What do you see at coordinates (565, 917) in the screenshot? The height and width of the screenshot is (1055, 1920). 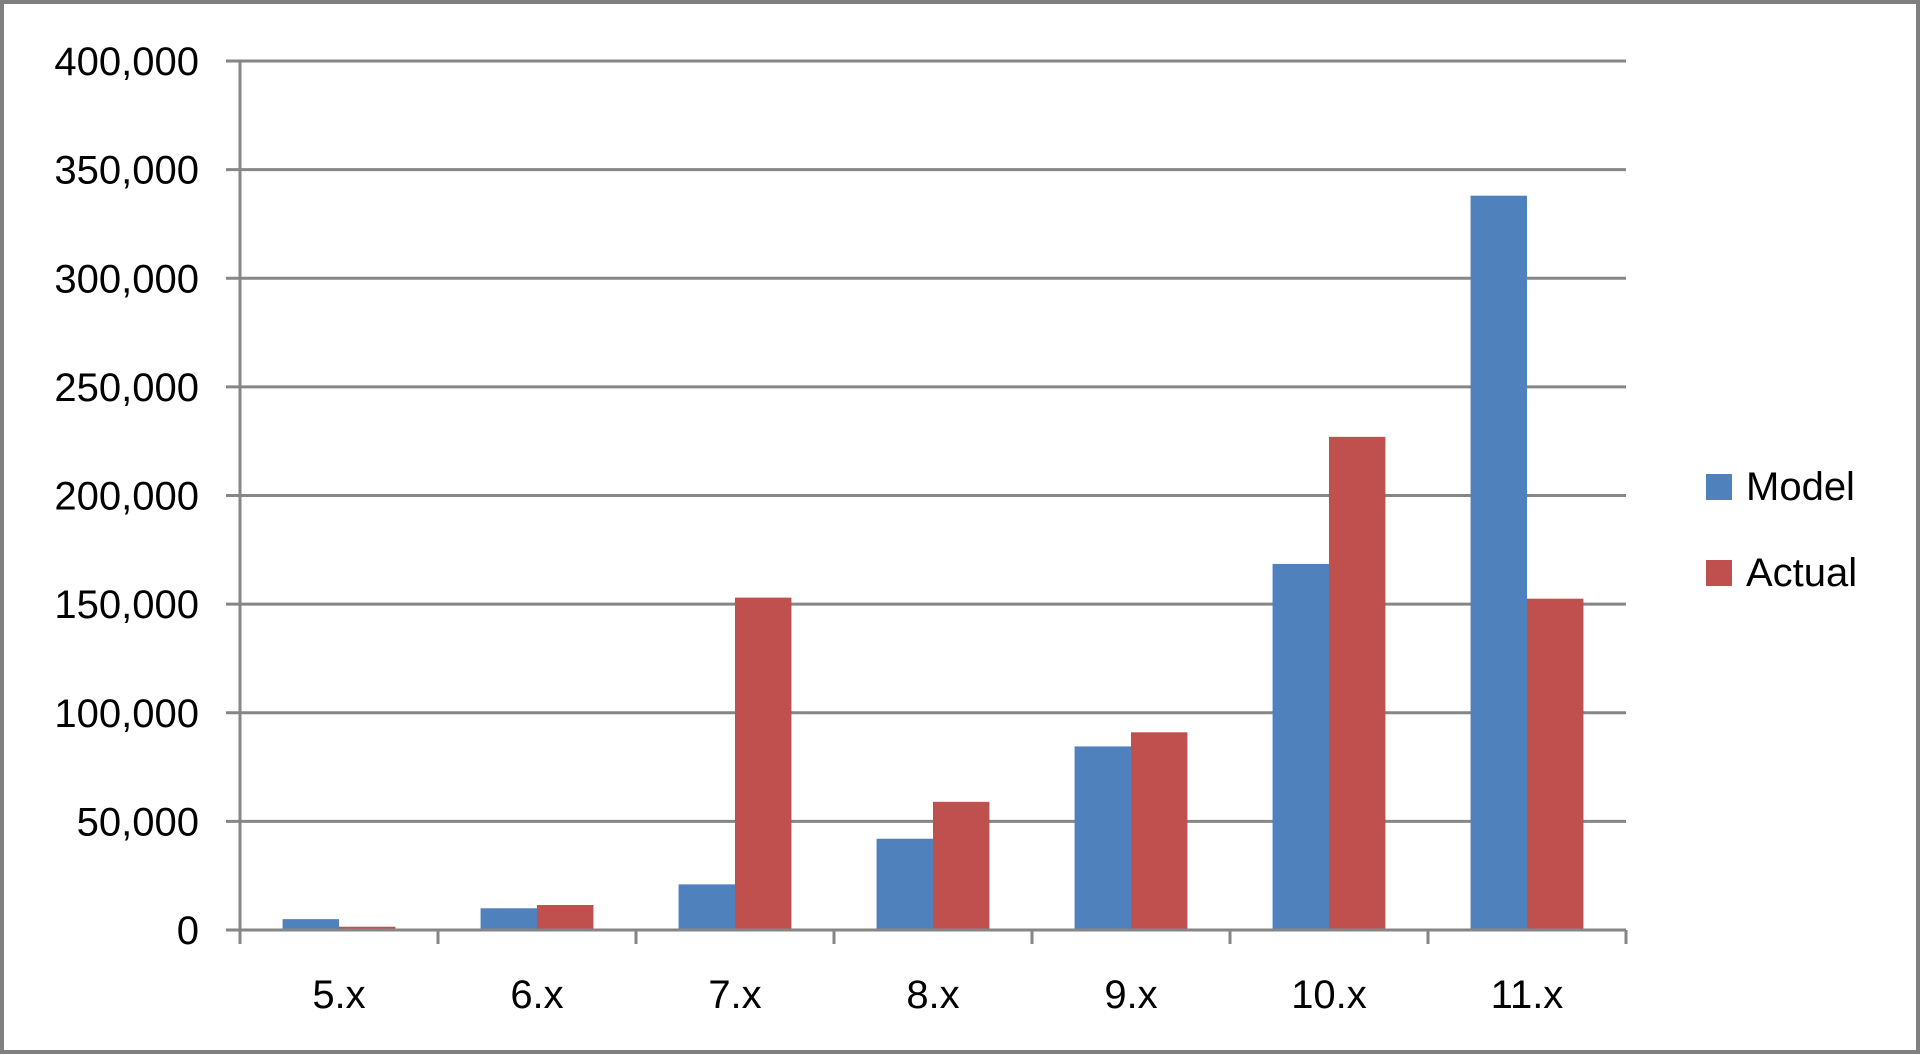 I see `bar-actual-6-x` at bounding box center [565, 917].